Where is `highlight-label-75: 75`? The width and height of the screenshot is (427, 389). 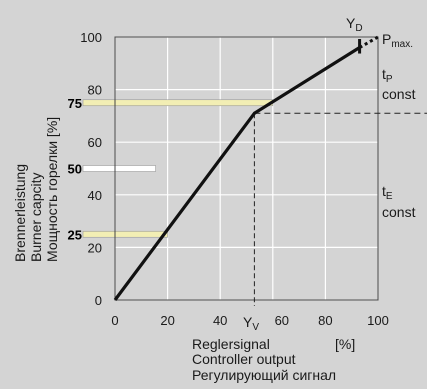
highlight-label-75: 75 is located at coordinates (75, 103).